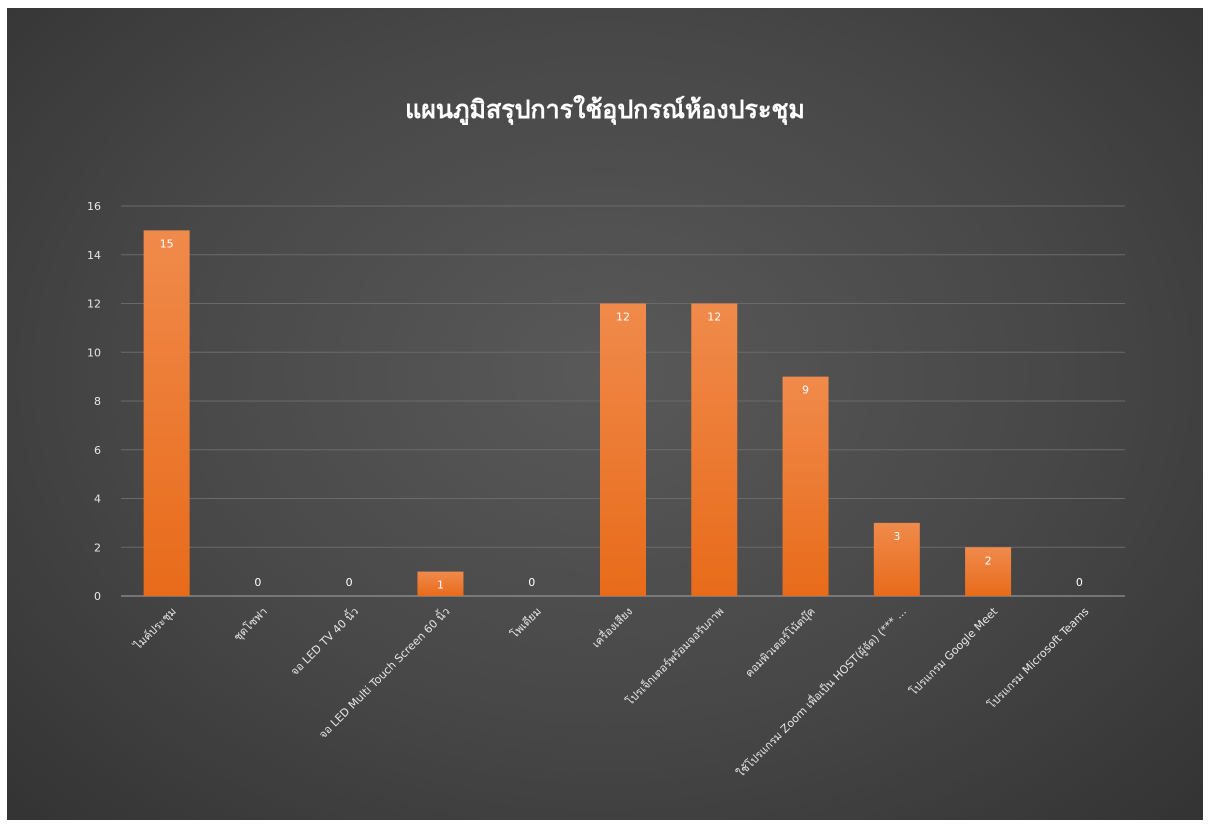 This screenshot has height=826, width=1209. What do you see at coordinates (896, 536) in the screenshot?
I see `data-label: 3` at bounding box center [896, 536].